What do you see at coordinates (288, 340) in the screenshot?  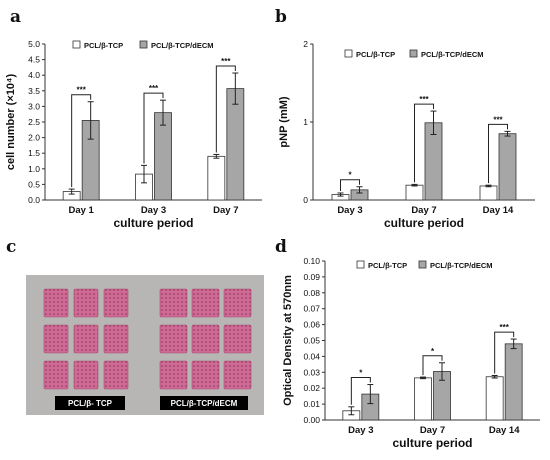 I see `y-axis-label: Optical Density at 570nm` at bounding box center [288, 340].